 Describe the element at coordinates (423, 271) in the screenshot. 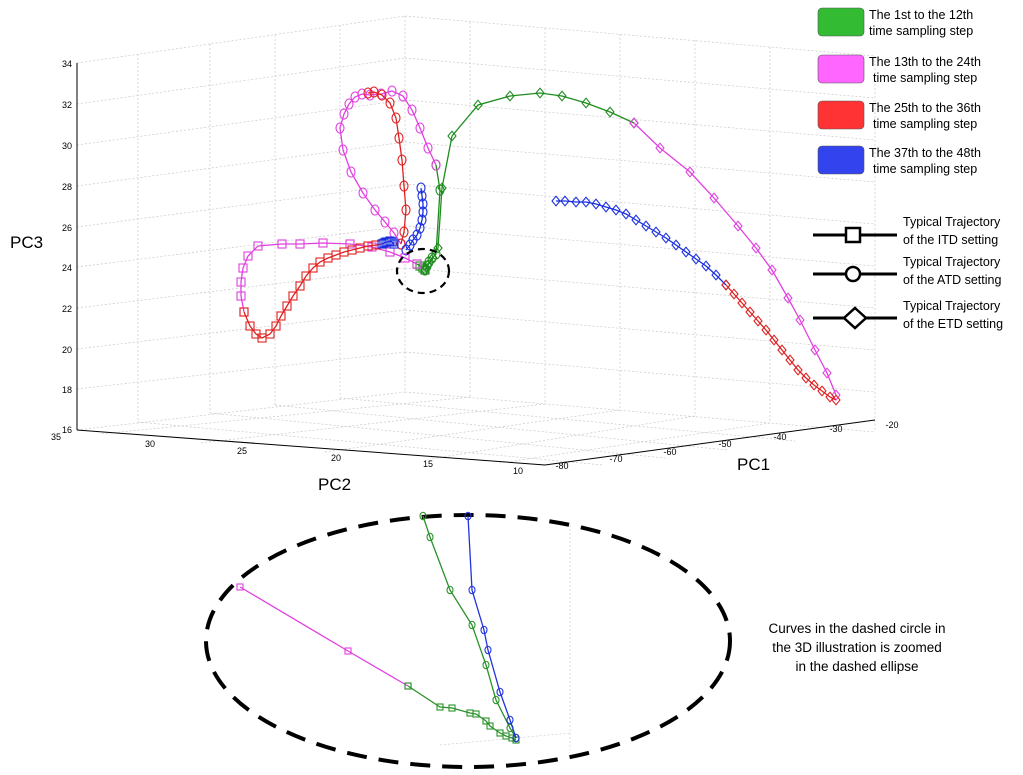

I see `zoom-region-circle` at that location.